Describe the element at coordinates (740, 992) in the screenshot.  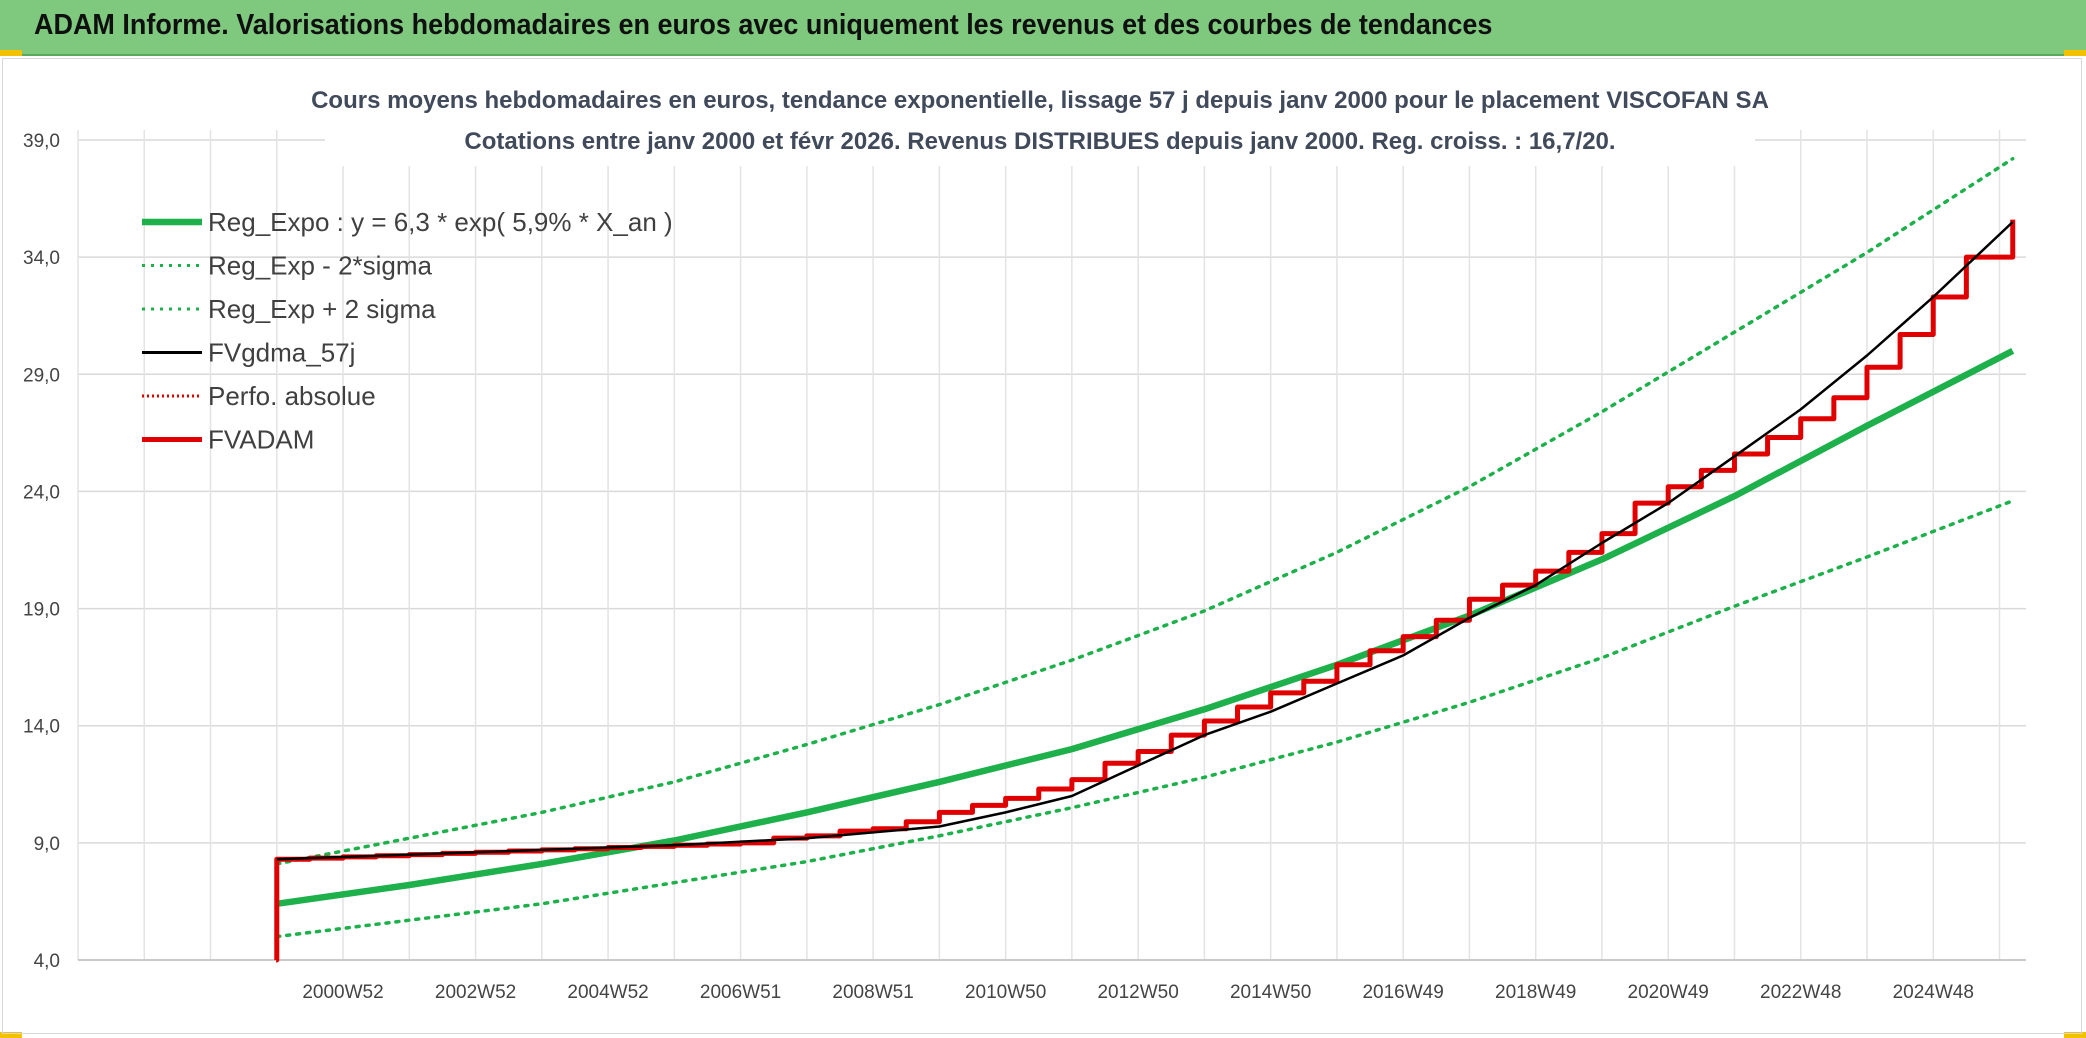
I see `x-tick-label: 2006W51` at that location.